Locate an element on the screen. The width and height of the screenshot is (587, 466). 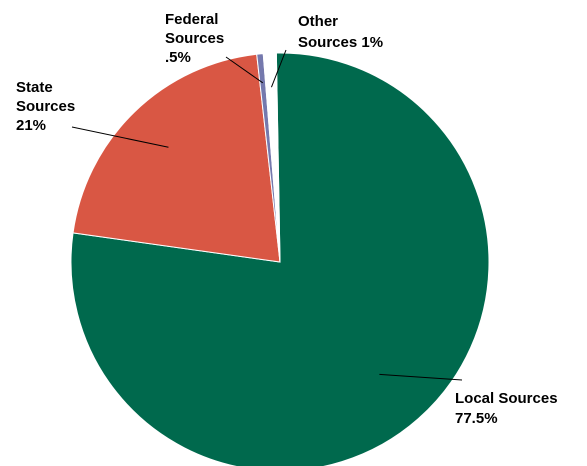
label-other-sources: Other Sources 1% is located at coordinates (340, 32).